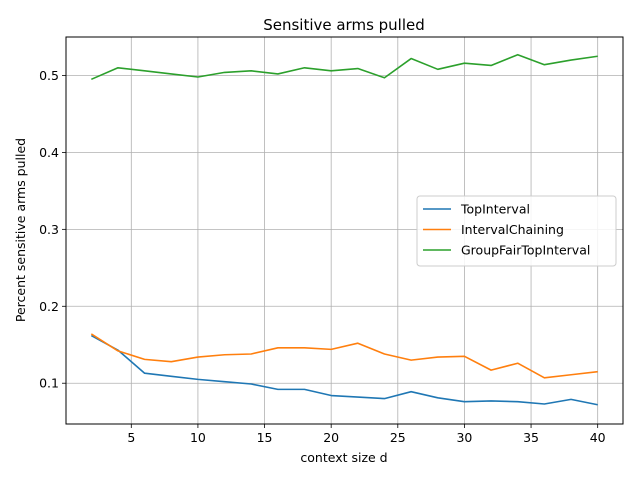 This screenshot has height=480, width=640. Describe the element at coordinates (331, 437) in the screenshot. I see `x-tick-label: 20` at that location.